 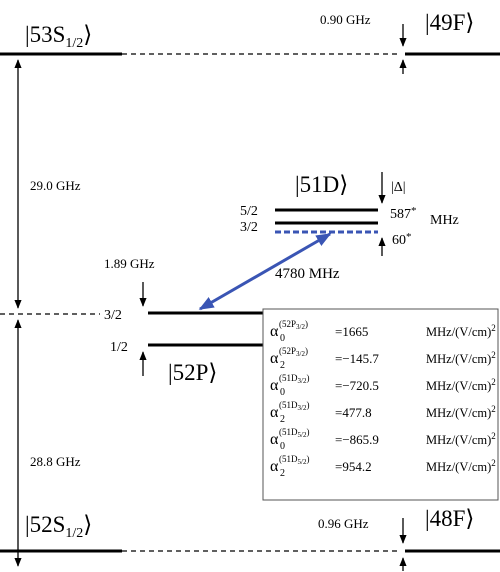 I want to click on state-label: |52P⟩, so click(x=192, y=372).